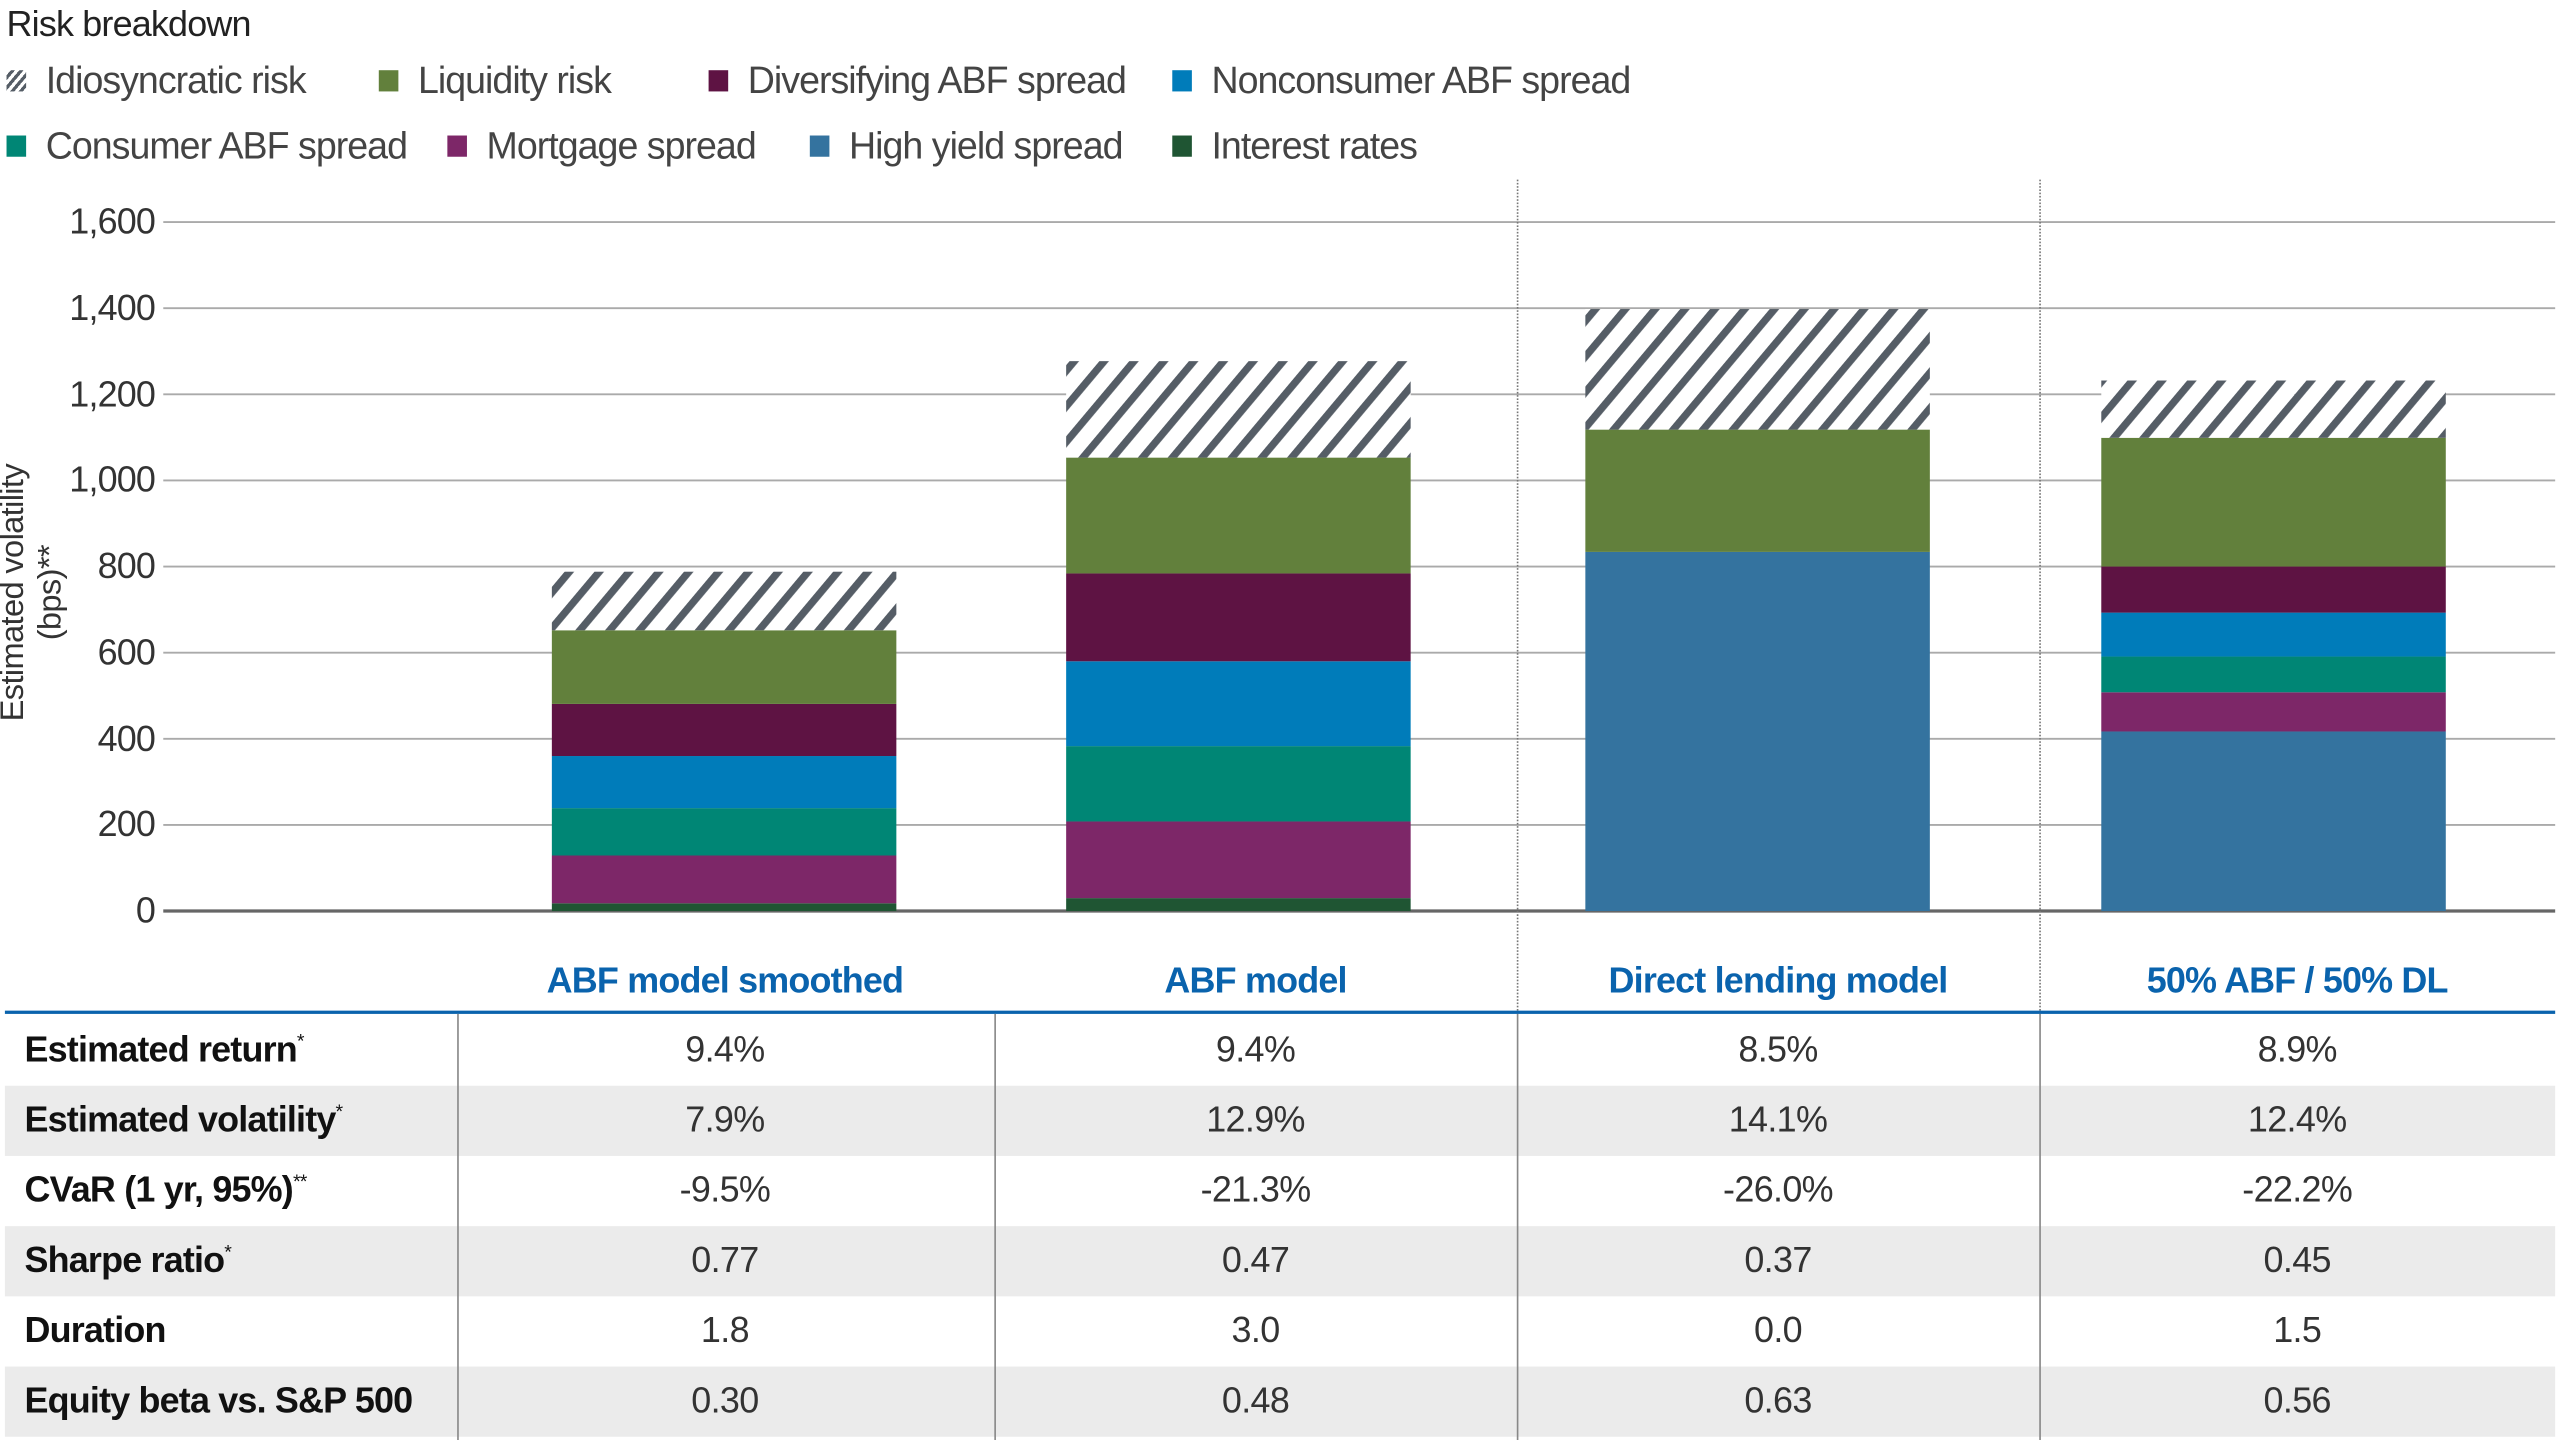 Image resolution: width=2560 pixels, height=1440 pixels. What do you see at coordinates (1778, 1330) in the screenshot?
I see `table-cell: 0.0` at bounding box center [1778, 1330].